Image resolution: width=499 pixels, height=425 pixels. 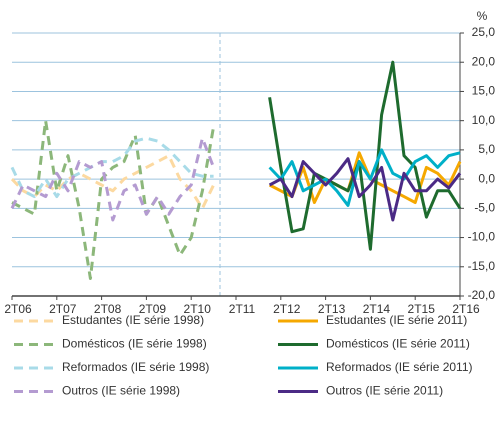 What do you see at coordinates (18, 309) in the screenshot?
I see `x-tick-label: 2T06` at bounding box center [18, 309].